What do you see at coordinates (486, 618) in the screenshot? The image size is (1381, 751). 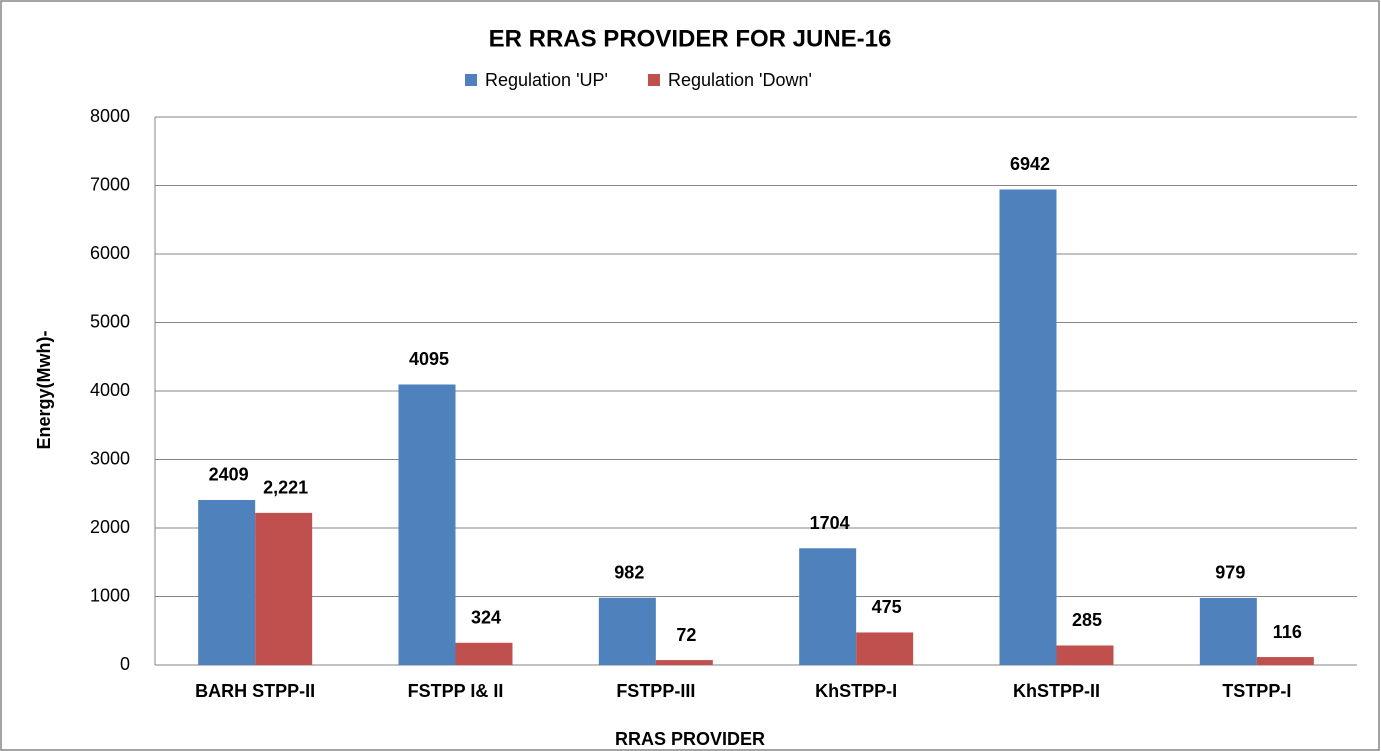 I see `data-label: 324` at bounding box center [486, 618].